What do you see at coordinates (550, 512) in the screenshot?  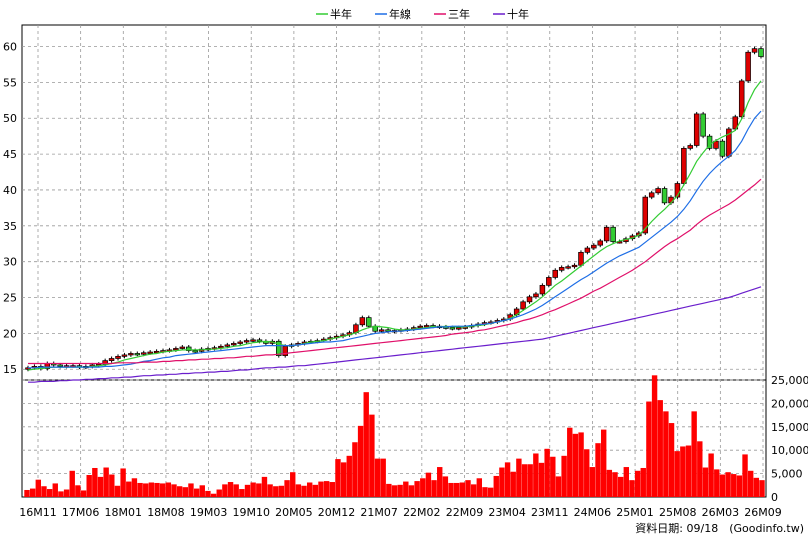 I see `x-tick-label: 23M11` at bounding box center [550, 512].